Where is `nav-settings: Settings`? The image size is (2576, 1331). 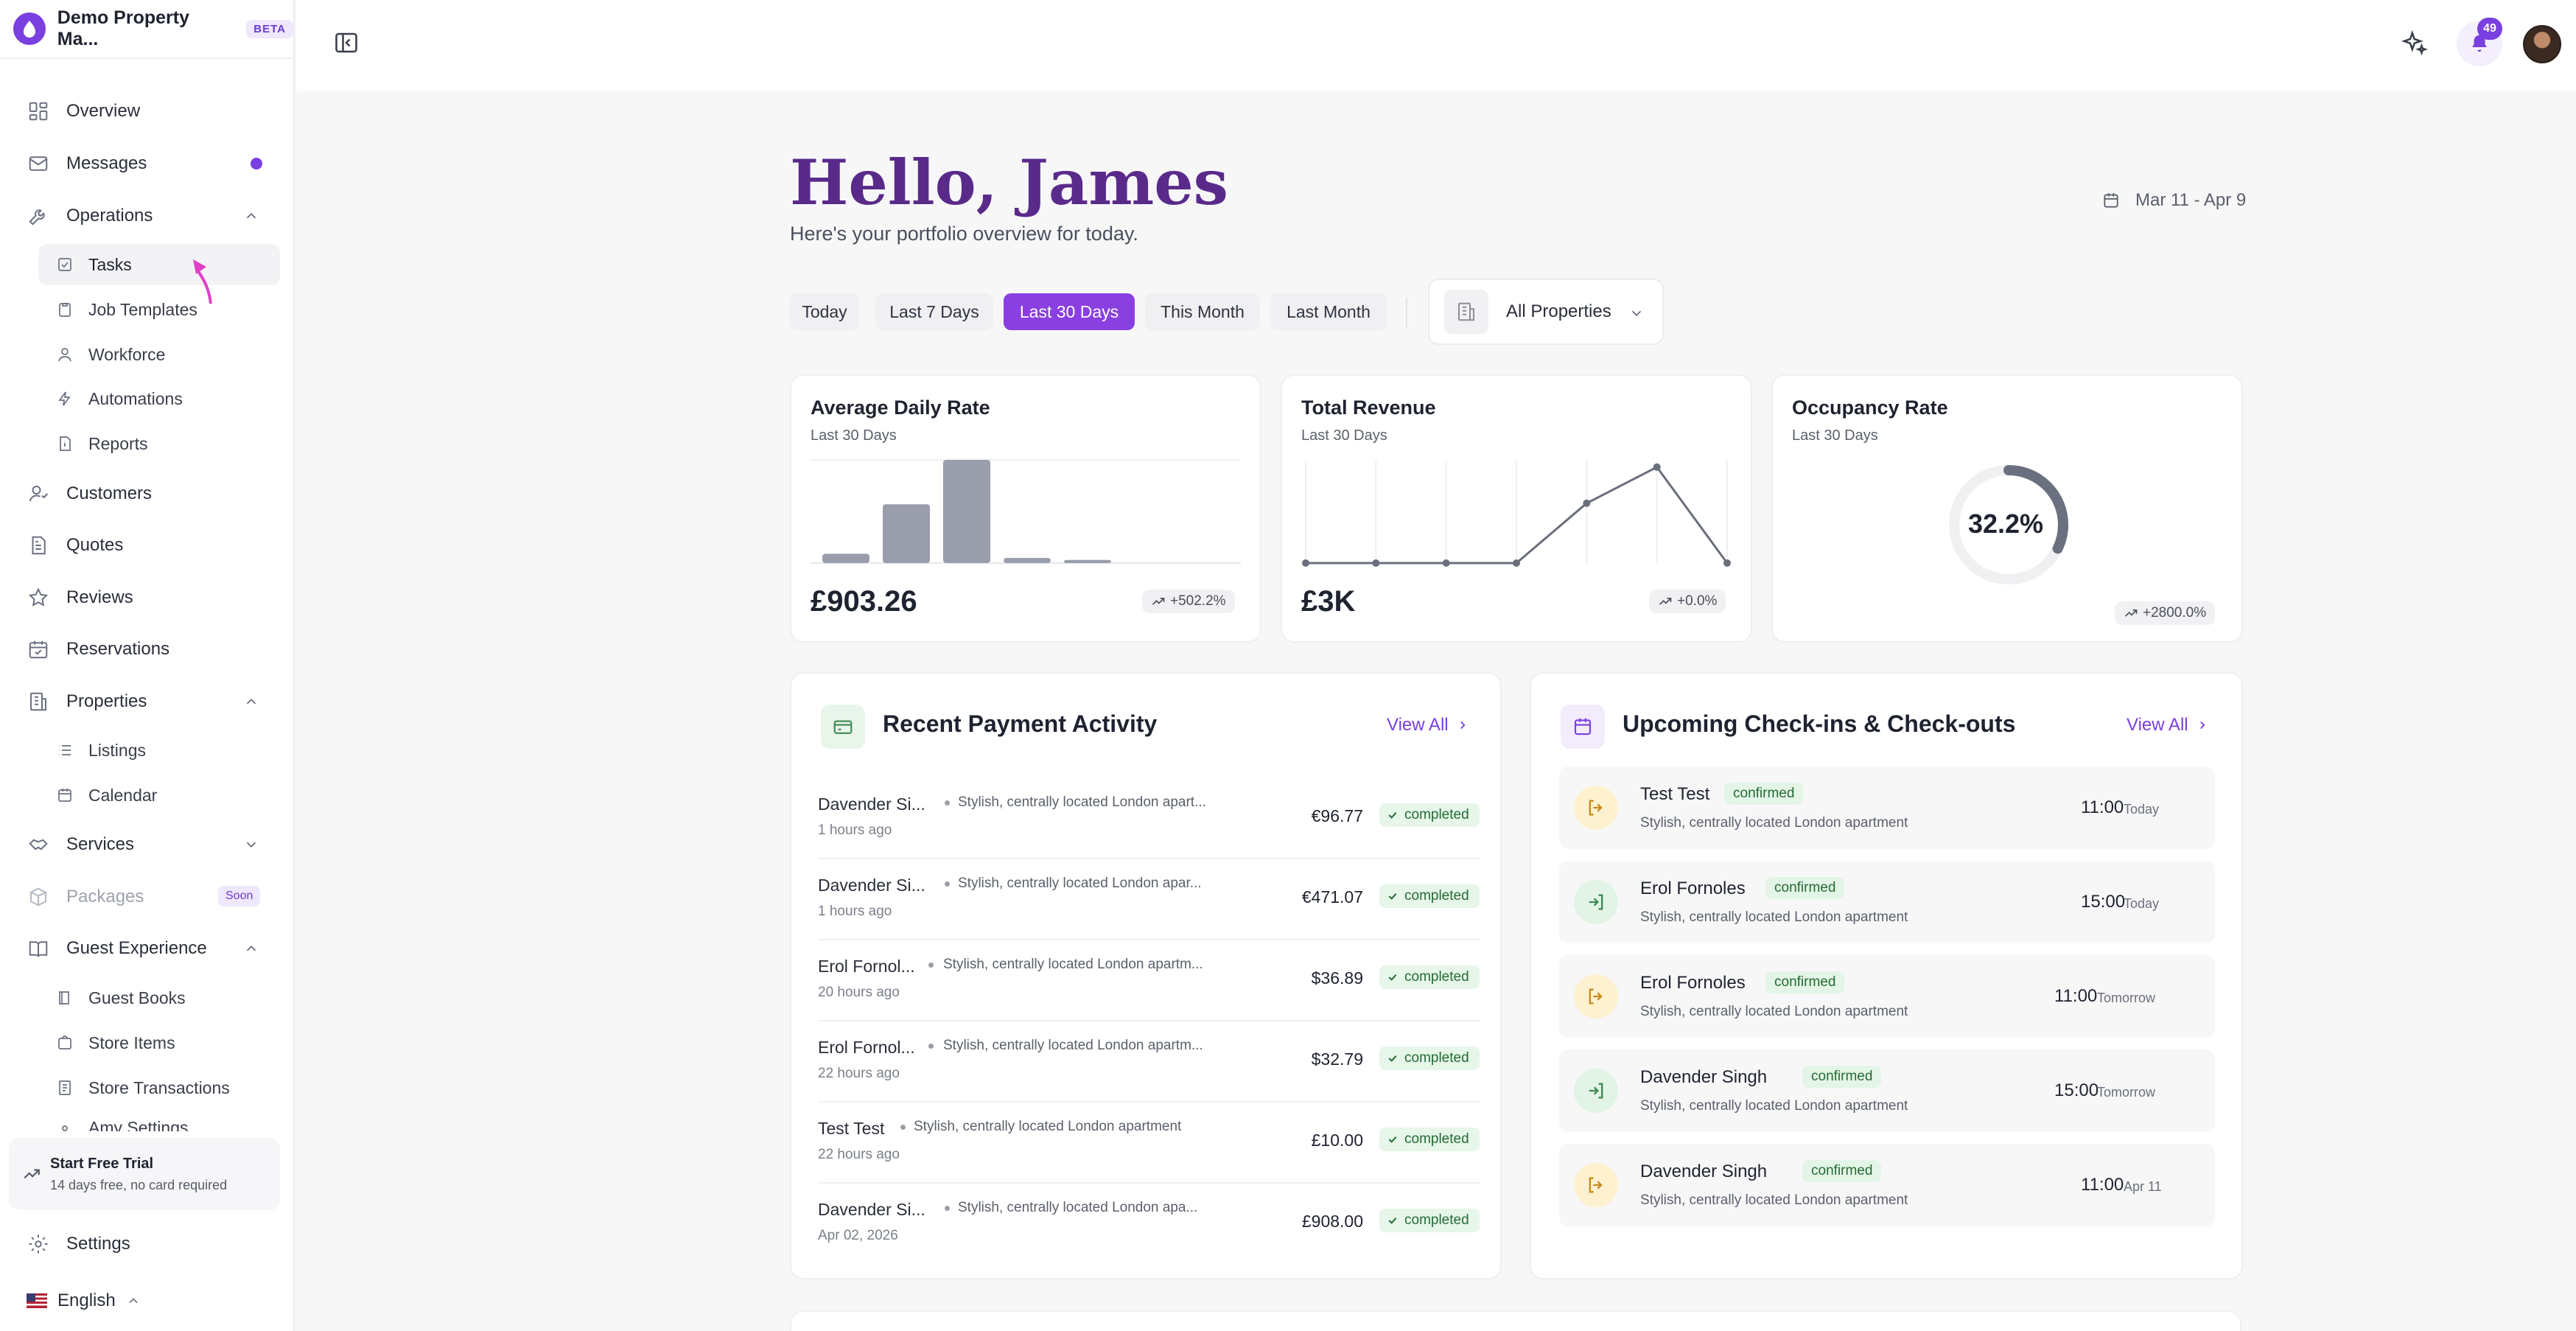
nav-settings: Settings is located at coordinates (78, 1244).